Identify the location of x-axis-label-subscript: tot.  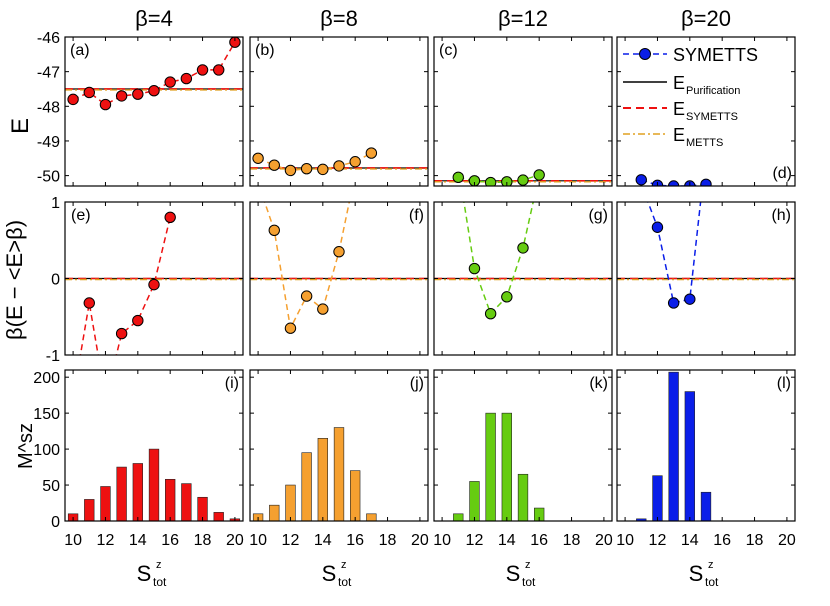
(712, 582).